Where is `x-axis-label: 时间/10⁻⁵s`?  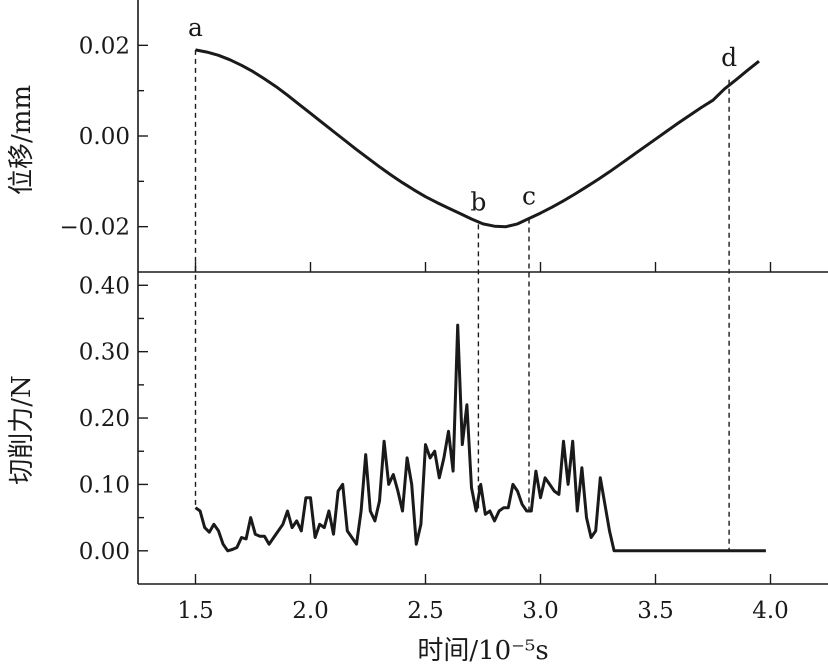
x-axis-label: 时间/10⁻⁵s is located at coordinates (482, 651).